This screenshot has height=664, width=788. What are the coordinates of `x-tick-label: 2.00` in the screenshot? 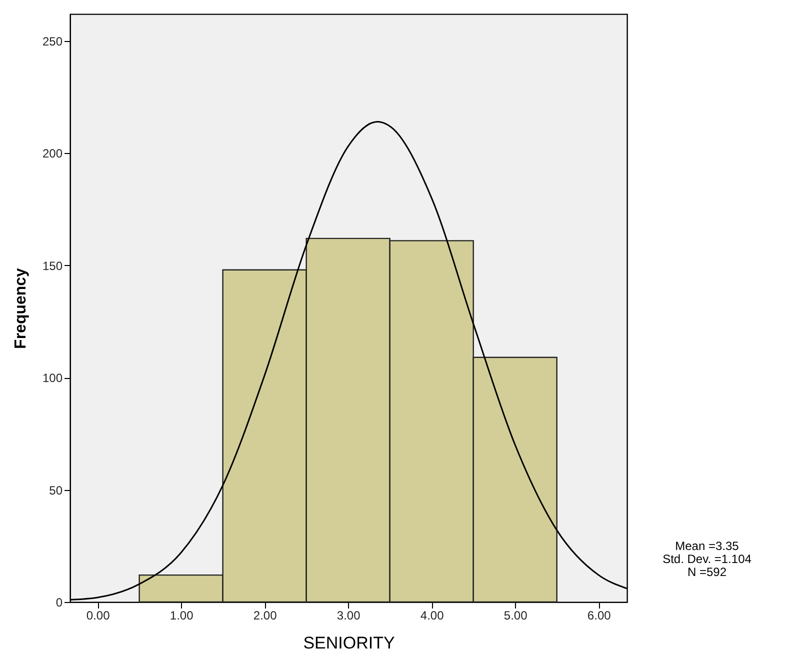 It's located at (265, 615).